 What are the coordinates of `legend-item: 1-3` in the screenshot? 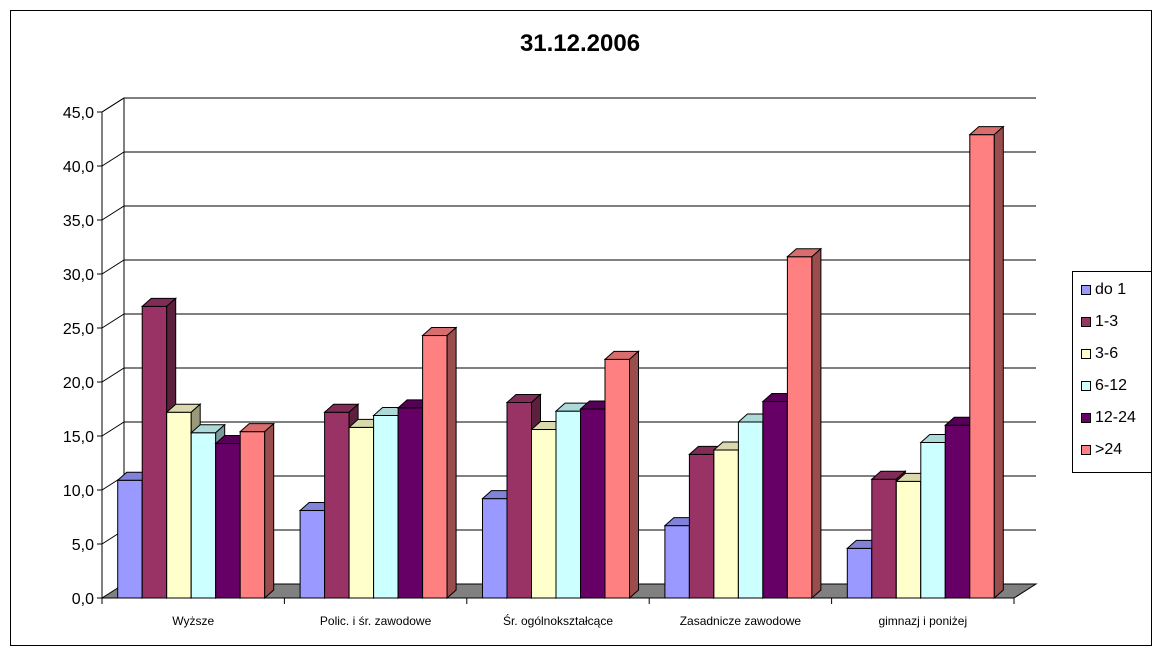 It's located at (1099, 322).